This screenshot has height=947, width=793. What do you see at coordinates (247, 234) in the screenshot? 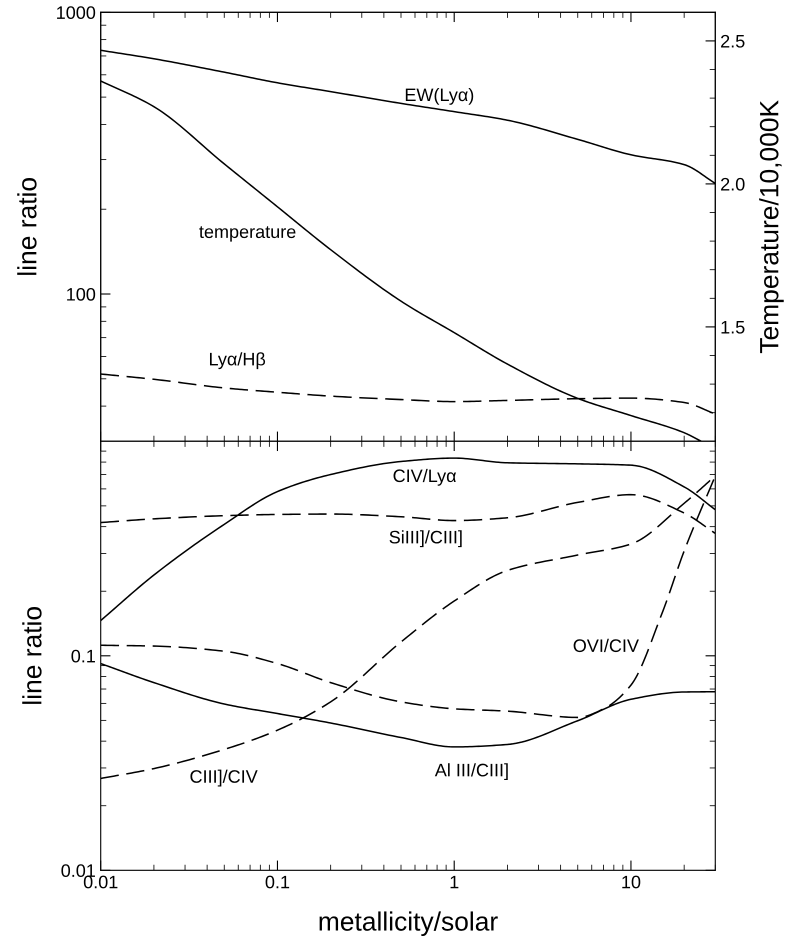
I see `series-label: temperature` at bounding box center [247, 234].